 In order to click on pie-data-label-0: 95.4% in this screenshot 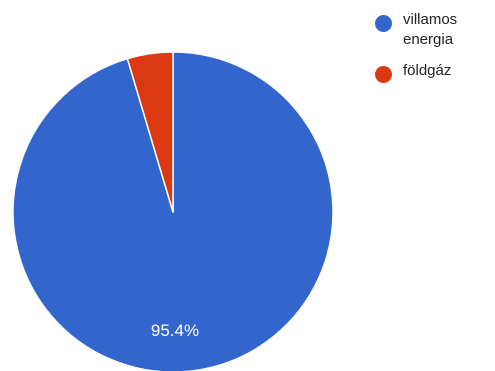, I will do `click(175, 330)`.